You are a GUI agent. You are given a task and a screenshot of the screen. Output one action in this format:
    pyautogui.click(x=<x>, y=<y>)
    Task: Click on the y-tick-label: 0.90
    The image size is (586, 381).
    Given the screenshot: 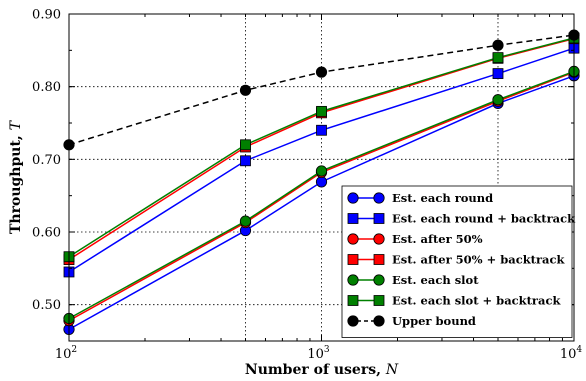 What is the action you would take?
    pyautogui.click(x=46, y=15)
    